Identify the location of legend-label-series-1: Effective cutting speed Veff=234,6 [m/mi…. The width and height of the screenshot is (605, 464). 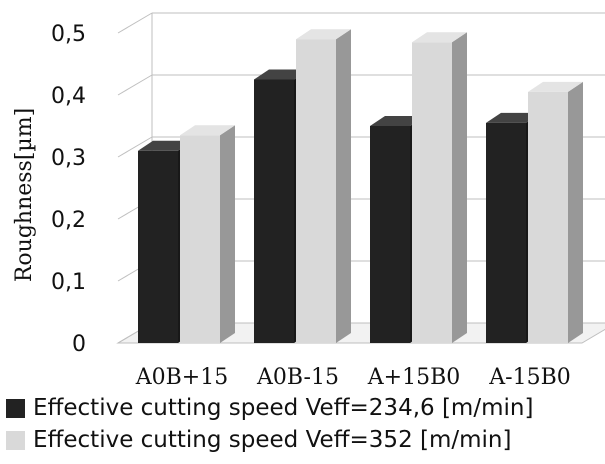
(283, 408).